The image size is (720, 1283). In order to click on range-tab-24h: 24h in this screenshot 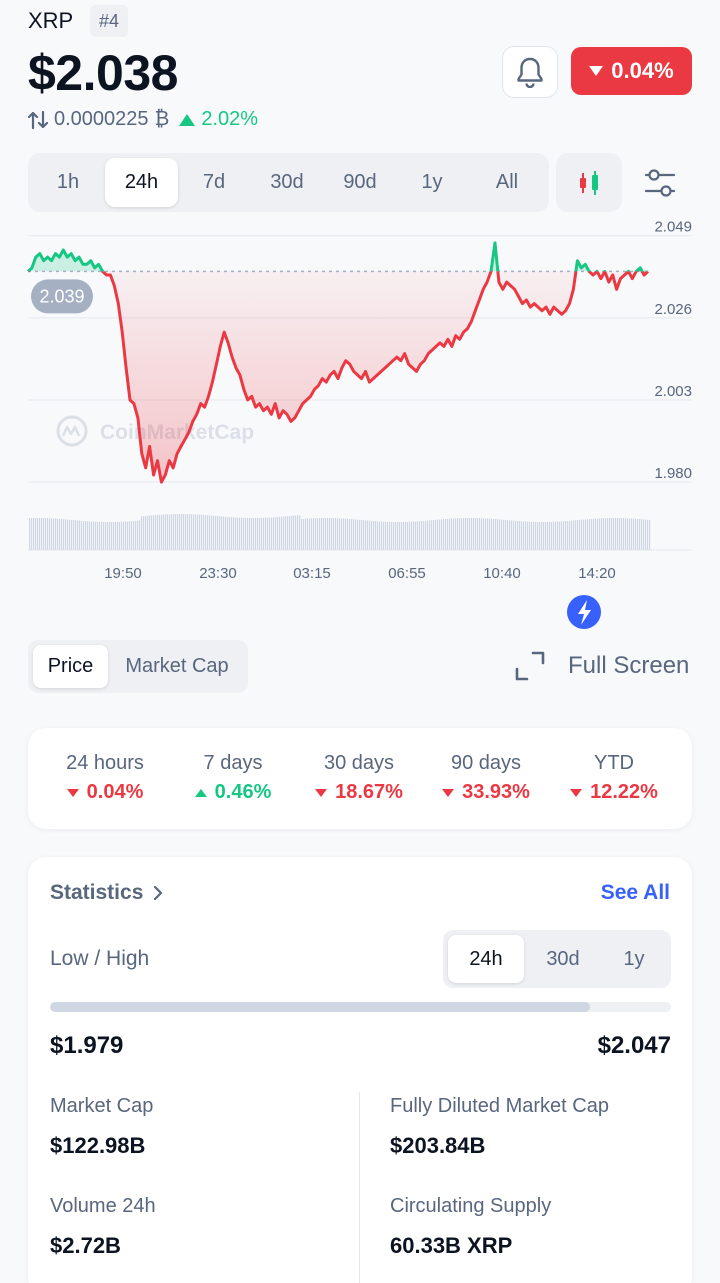, I will do `click(486, 959)`.